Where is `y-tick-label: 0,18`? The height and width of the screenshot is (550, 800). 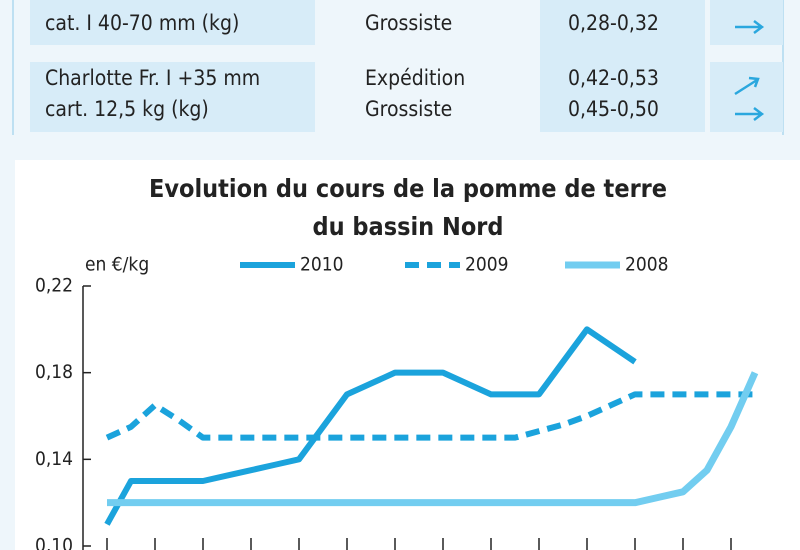
y-tick-label: 0,18 is located at coordinates (54, 372).